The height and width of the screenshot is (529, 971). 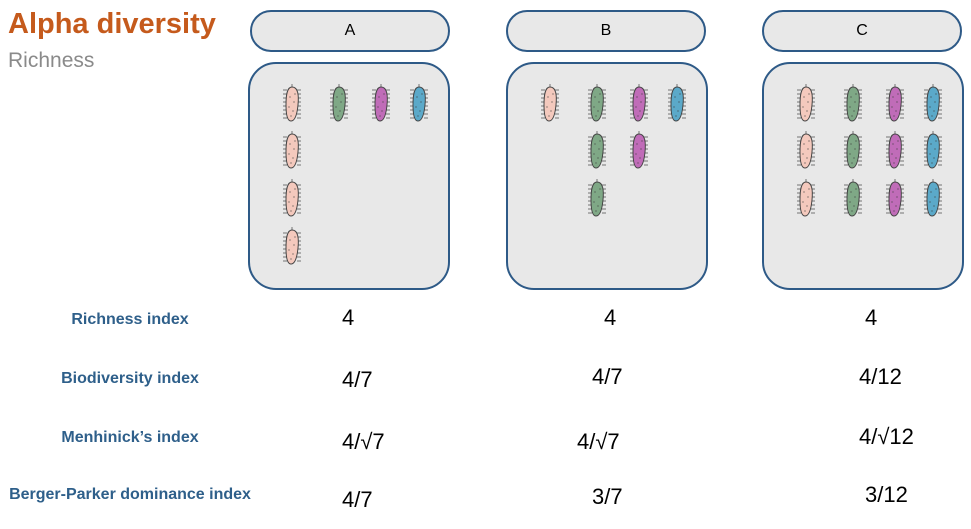 What do you see at coordinates (886, 436) in the screenshot?
I see `metric-value: 4/√12` at bounding box center [886, 436].